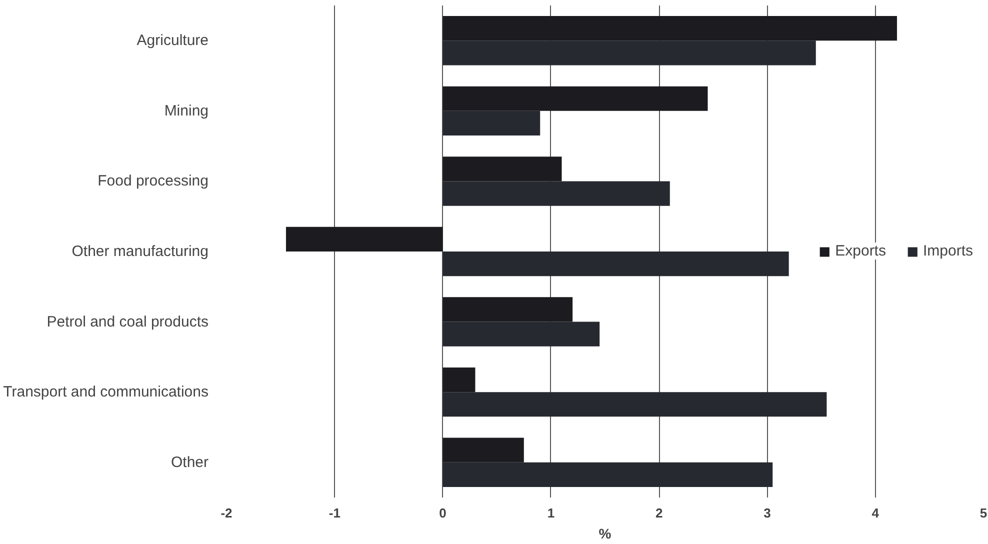 This screenshot has height=544, width=988. Describe the element at coordinates (140, 251) in the screenshot. I see `y-tick-label: Other manufacturing` at that location.